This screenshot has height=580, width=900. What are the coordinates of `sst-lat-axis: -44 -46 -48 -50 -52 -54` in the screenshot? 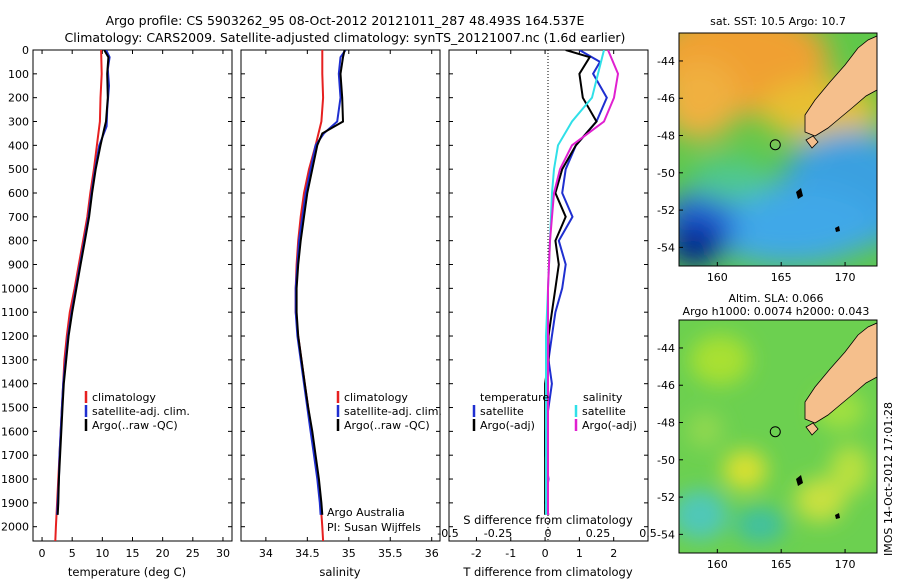 It's located at (670, 154).